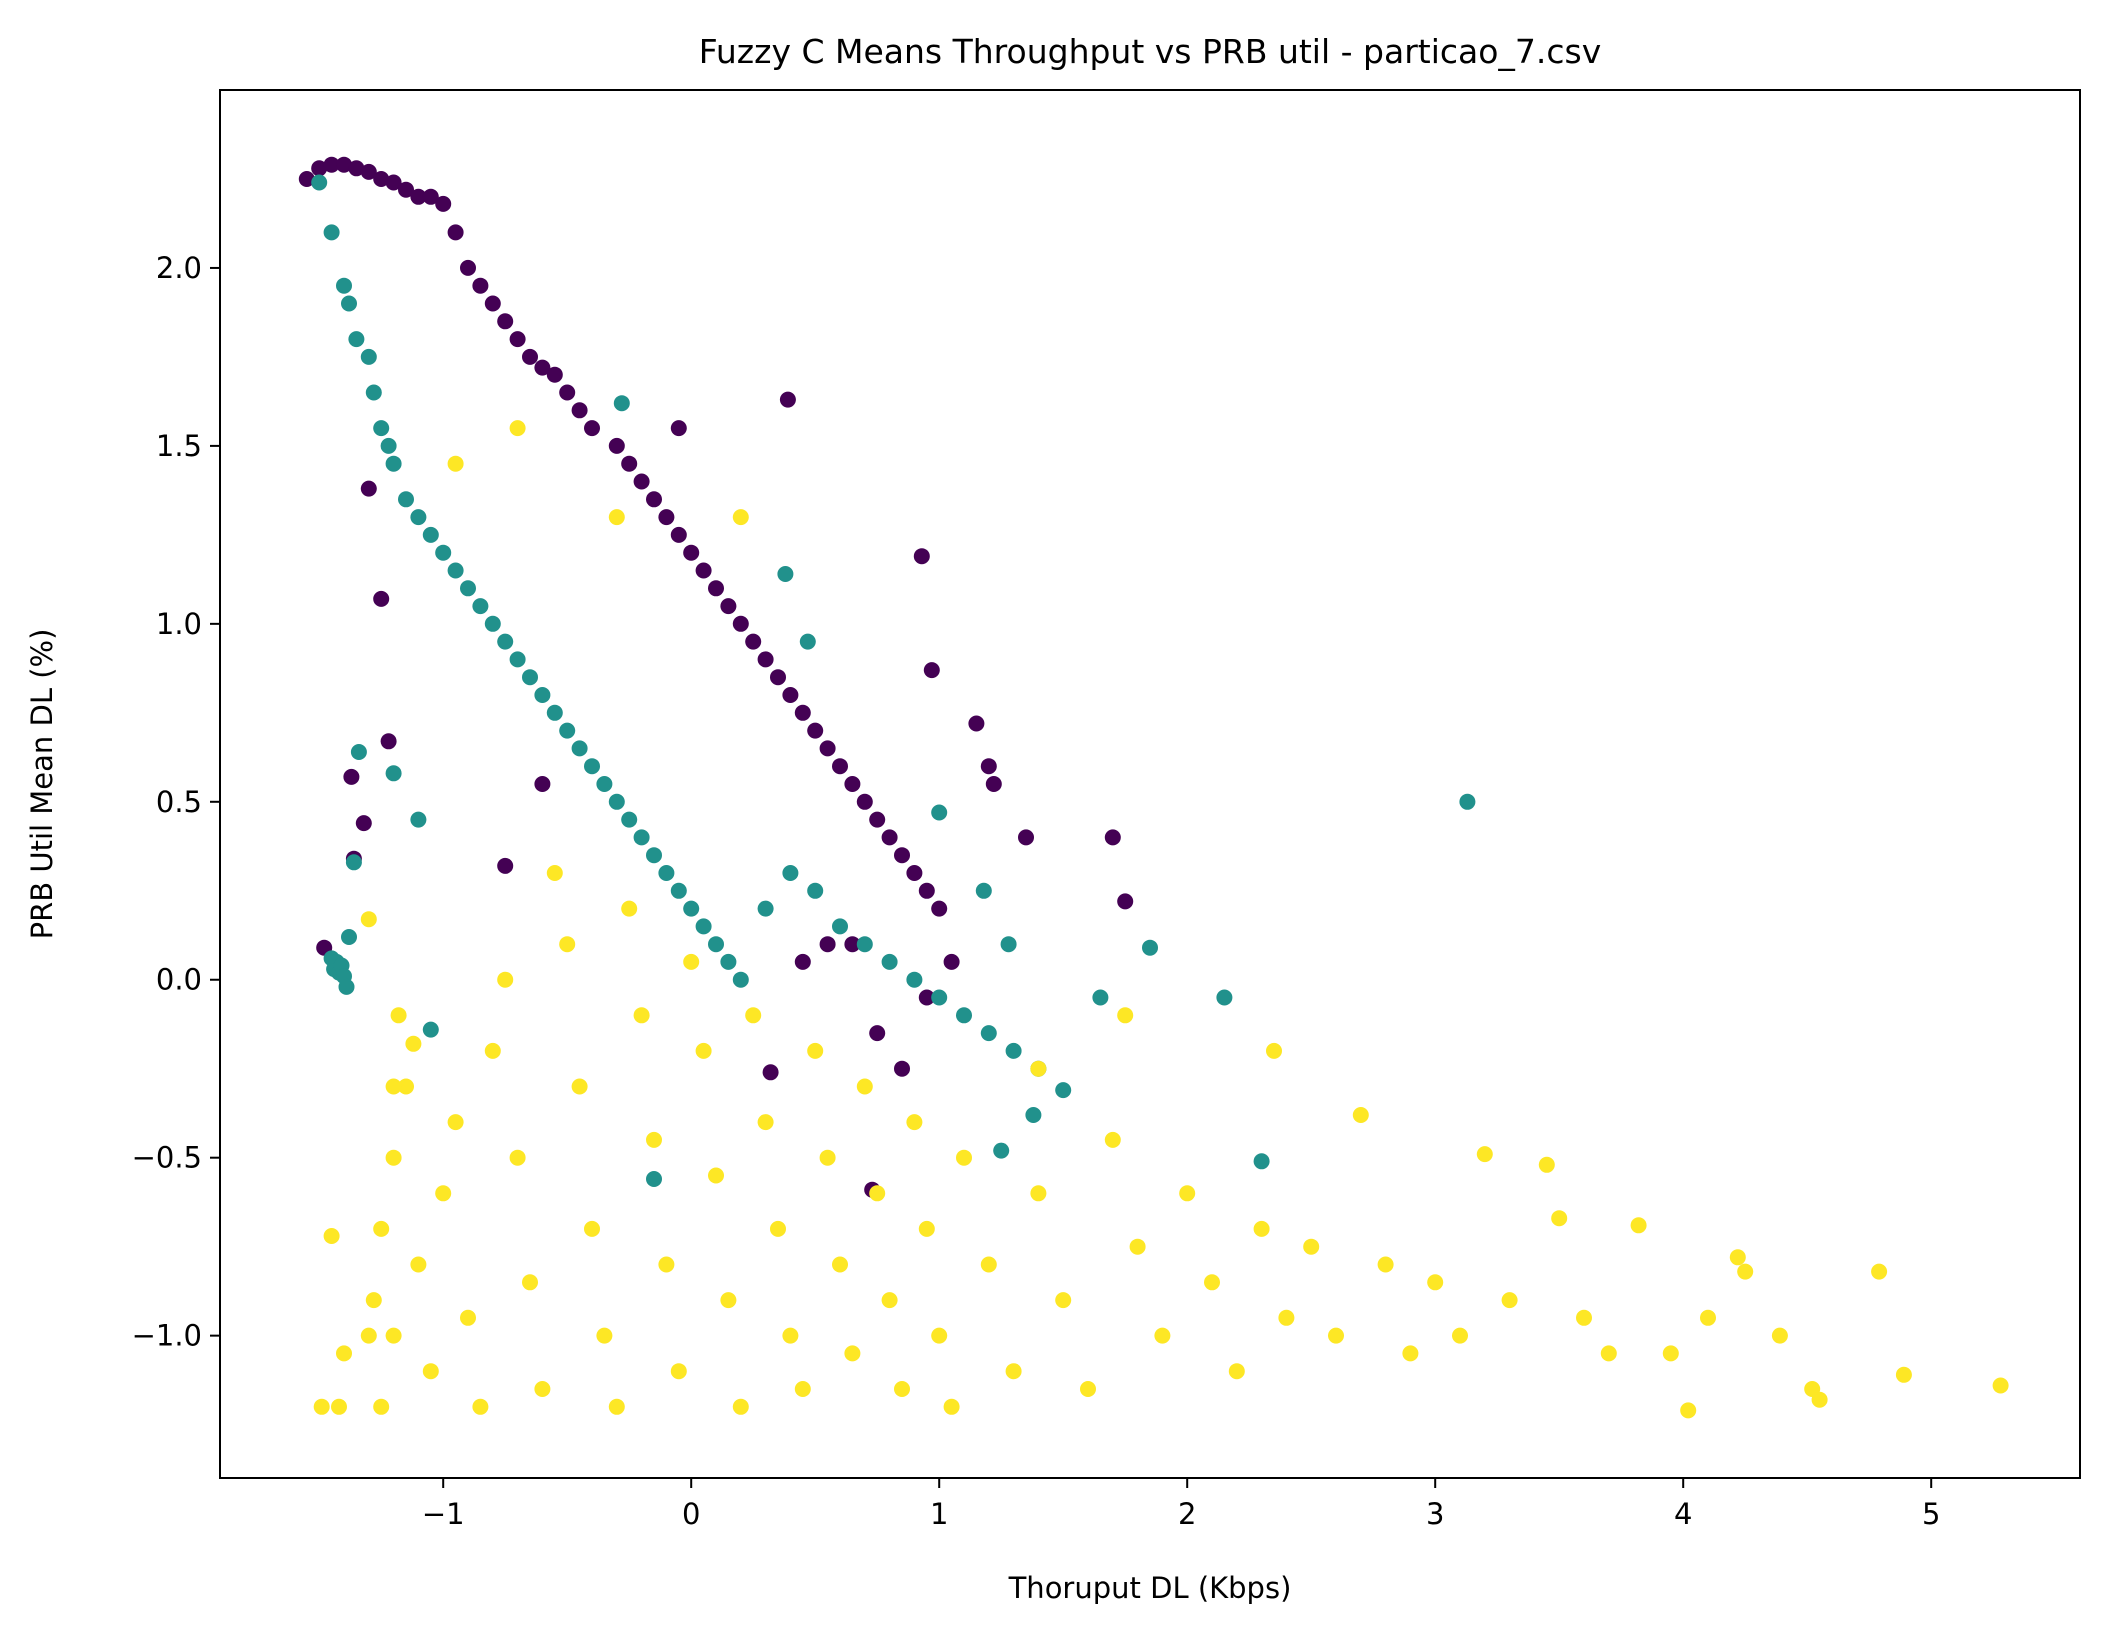 This screenshot has width=2108, height=1638. I want to click on y-axis: −1.0 −0.5 0.0 0.5 1.0 1.5 2.0, so click(176, 802).